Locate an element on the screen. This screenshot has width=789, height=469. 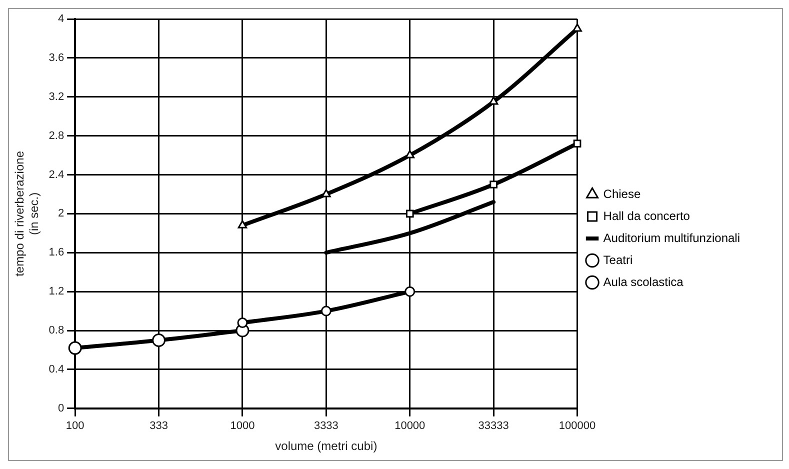
x-tick-label: 333 is located at coordinates (159, 426).